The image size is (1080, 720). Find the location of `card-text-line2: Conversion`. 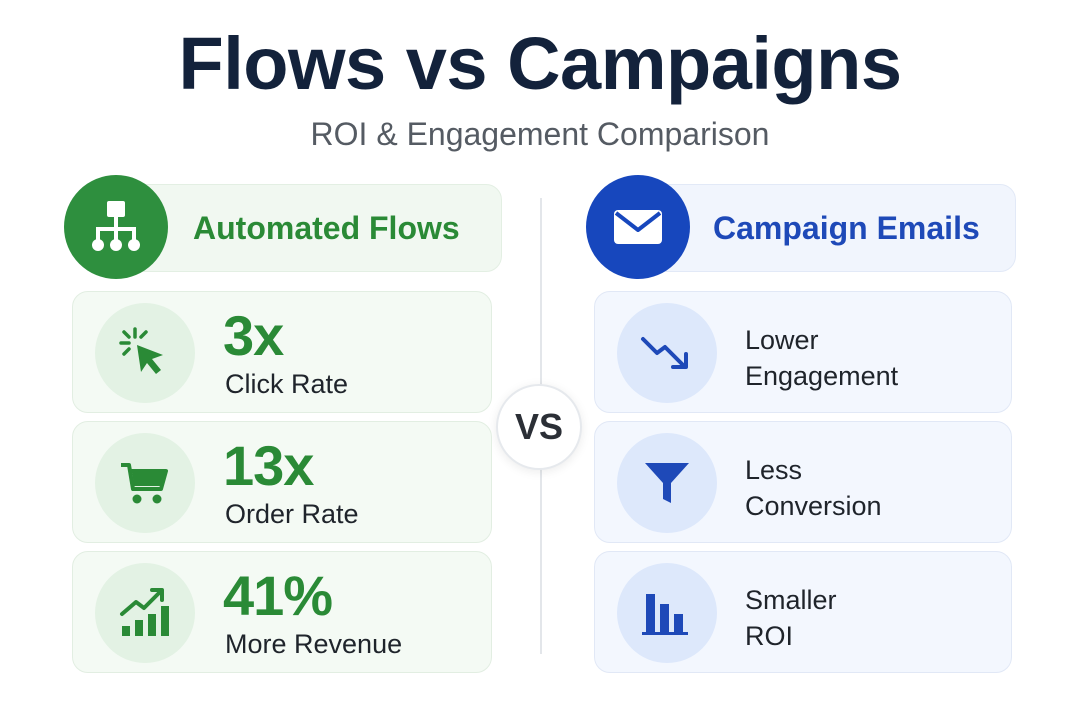

card-text-line2: Conversion is located at coordinates (813, 506).